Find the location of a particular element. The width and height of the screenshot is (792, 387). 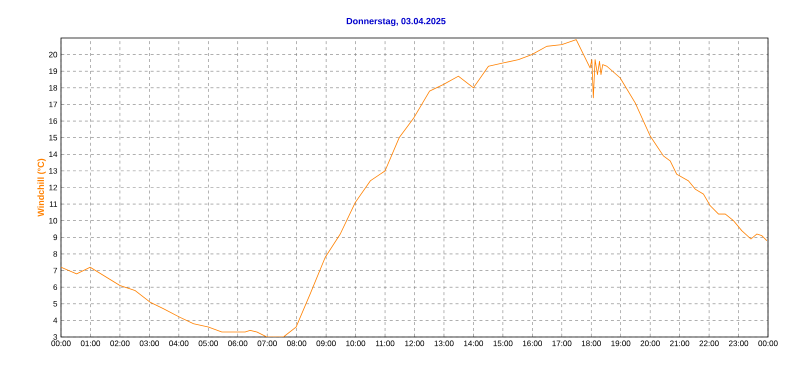

y-axis-title: Windchill (°C) is located at coordinates (41, 187).